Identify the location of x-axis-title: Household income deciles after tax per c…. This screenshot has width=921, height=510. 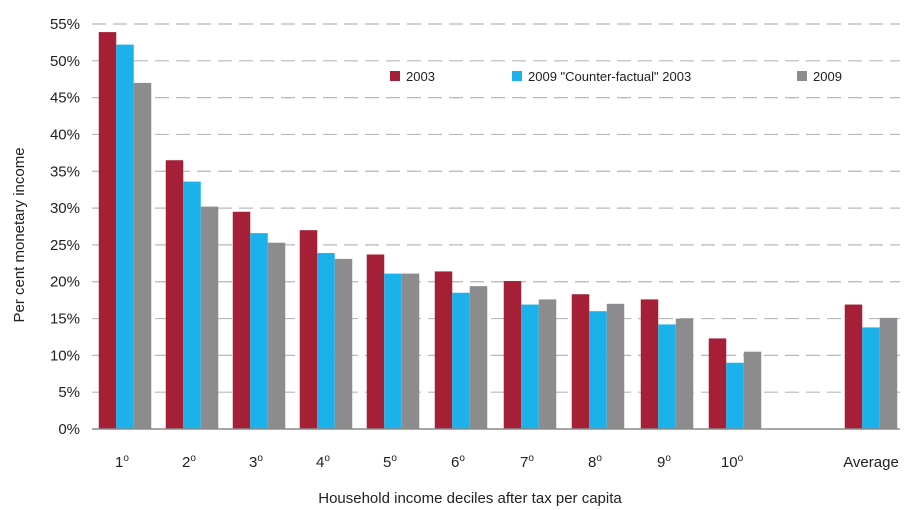
(470, 498).